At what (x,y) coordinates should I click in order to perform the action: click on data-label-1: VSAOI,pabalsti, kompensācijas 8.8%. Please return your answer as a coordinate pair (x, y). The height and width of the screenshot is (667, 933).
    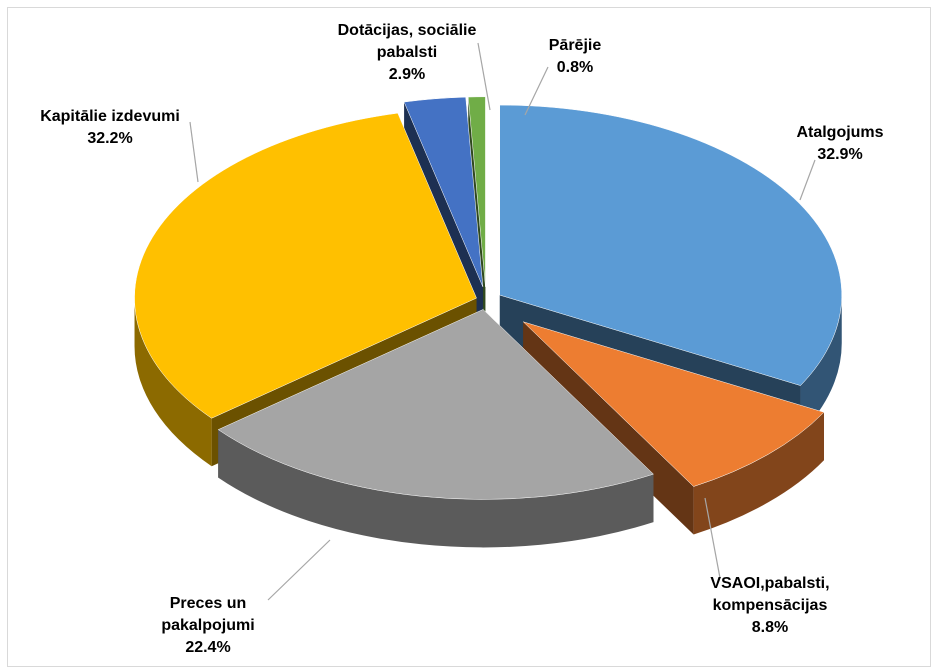
    Looking at the image, I should click on (769, 605).